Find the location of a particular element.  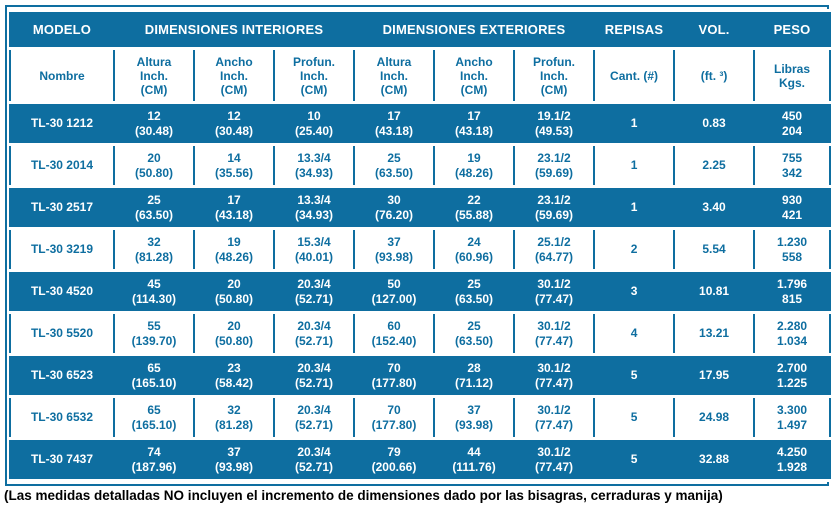

cell-line: 24.98 is located at coordinates (714, 417).